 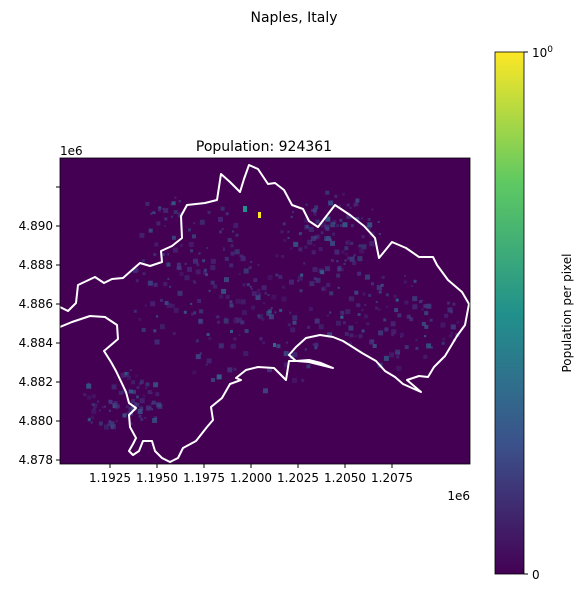 I want to click on density-hotspot, so click(x=245, y=209).